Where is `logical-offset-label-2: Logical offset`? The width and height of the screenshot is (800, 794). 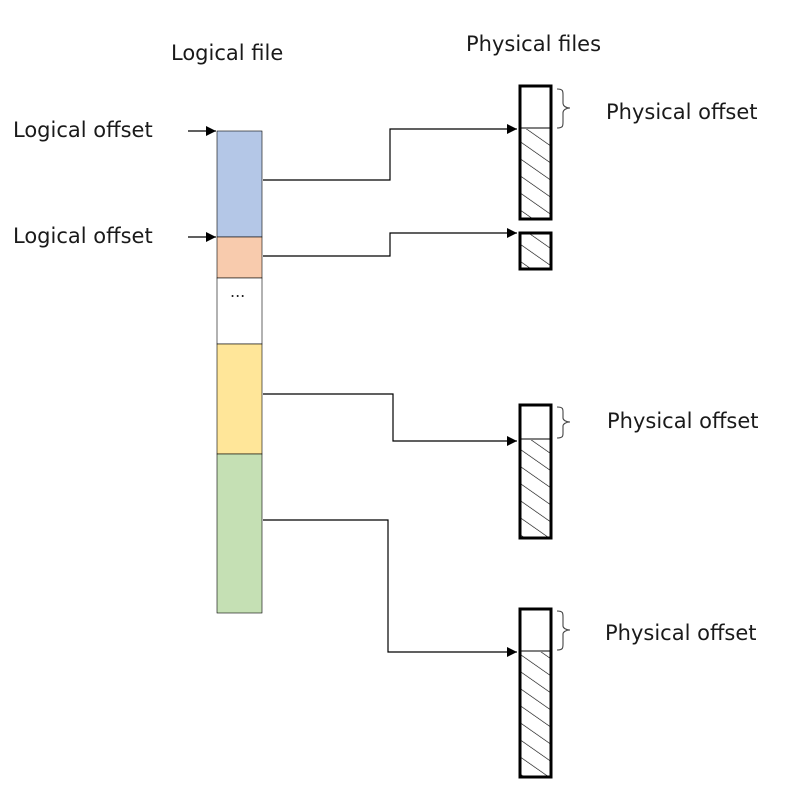
logical-offset-label-2: Logical offset is located at coordinates (83, 236).